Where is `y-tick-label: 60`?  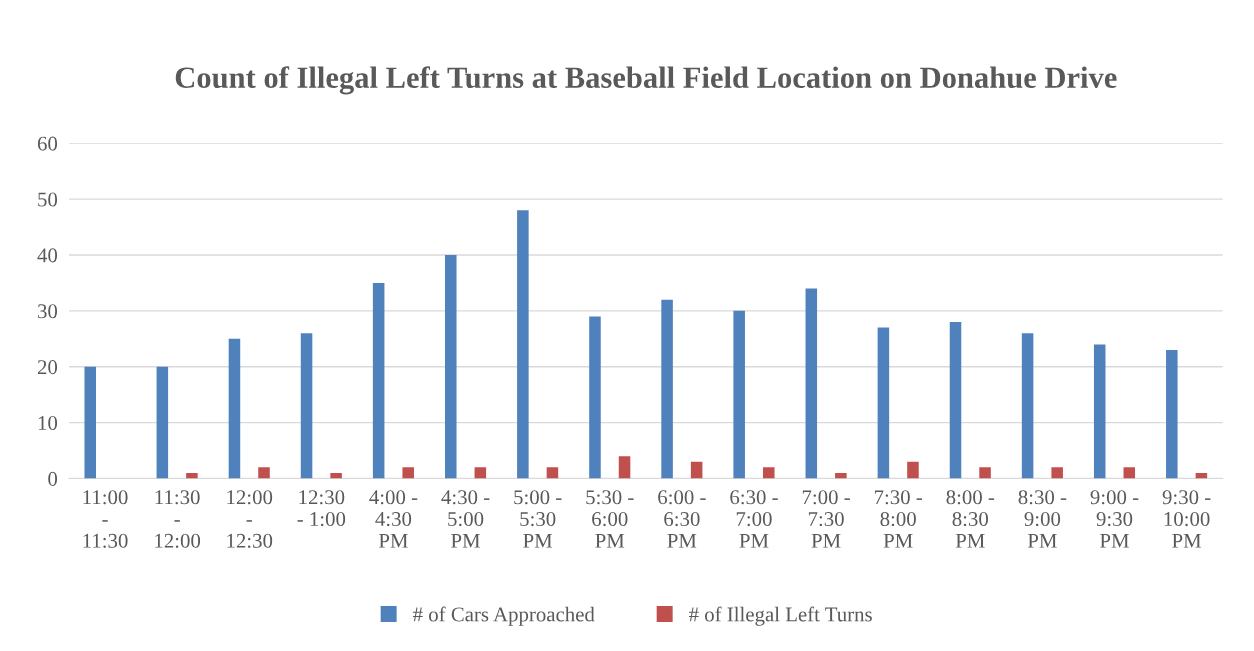 y-tick-label: 60 is located at coordinates (47, 143).